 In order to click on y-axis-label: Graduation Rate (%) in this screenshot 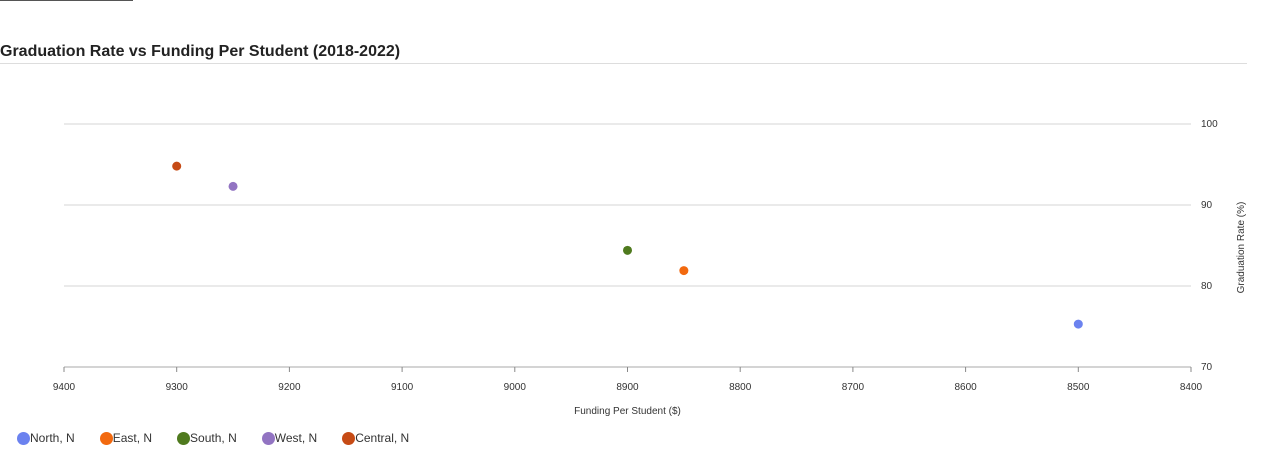, I will do `click(1241, 248)`.